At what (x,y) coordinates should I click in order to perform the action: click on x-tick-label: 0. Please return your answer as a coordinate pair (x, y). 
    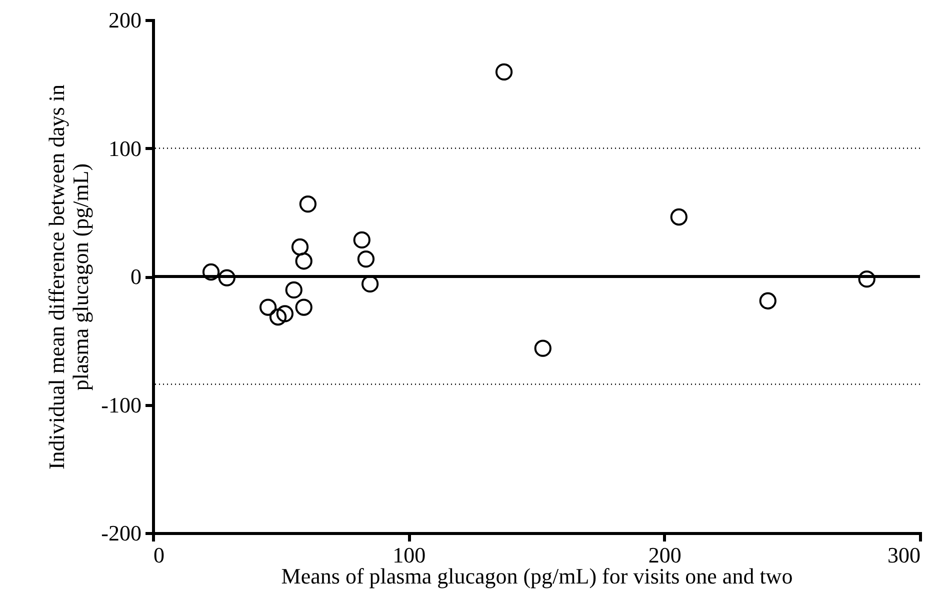
    Looking at the image, I should click on (159, 555).